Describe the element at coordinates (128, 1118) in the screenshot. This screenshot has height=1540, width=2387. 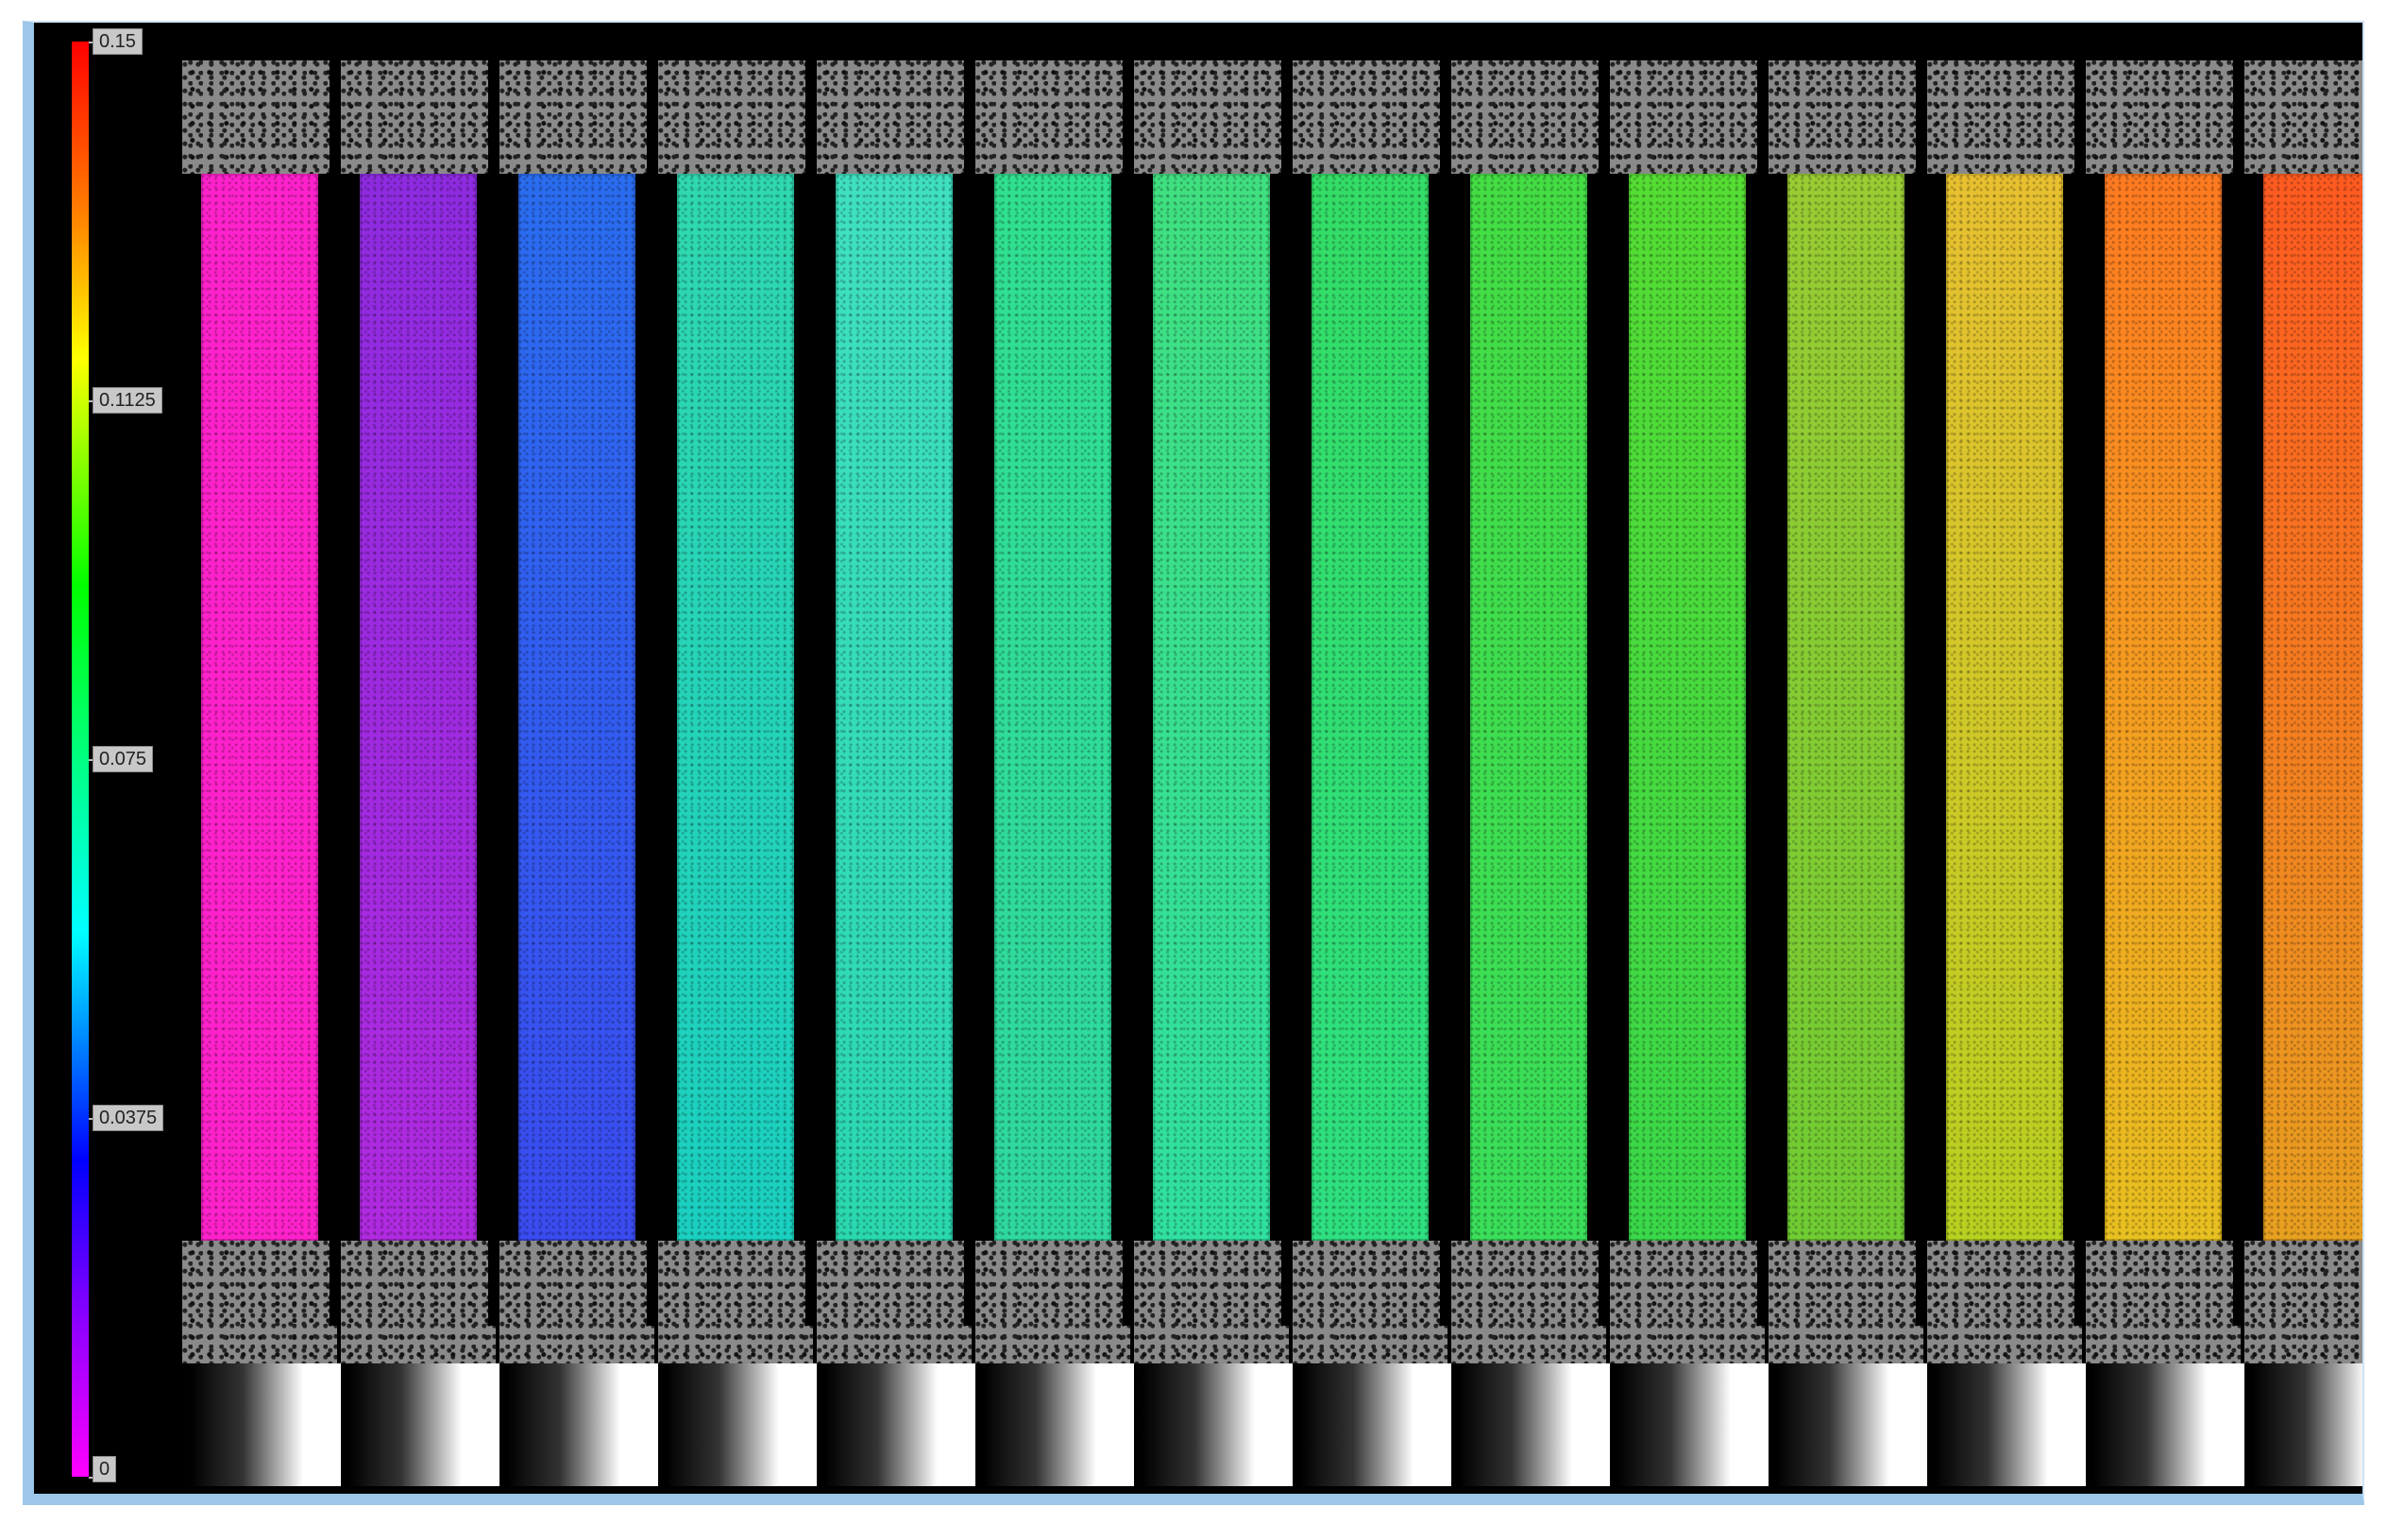
I see `colorbar-label-4: 0.0375` at that location.